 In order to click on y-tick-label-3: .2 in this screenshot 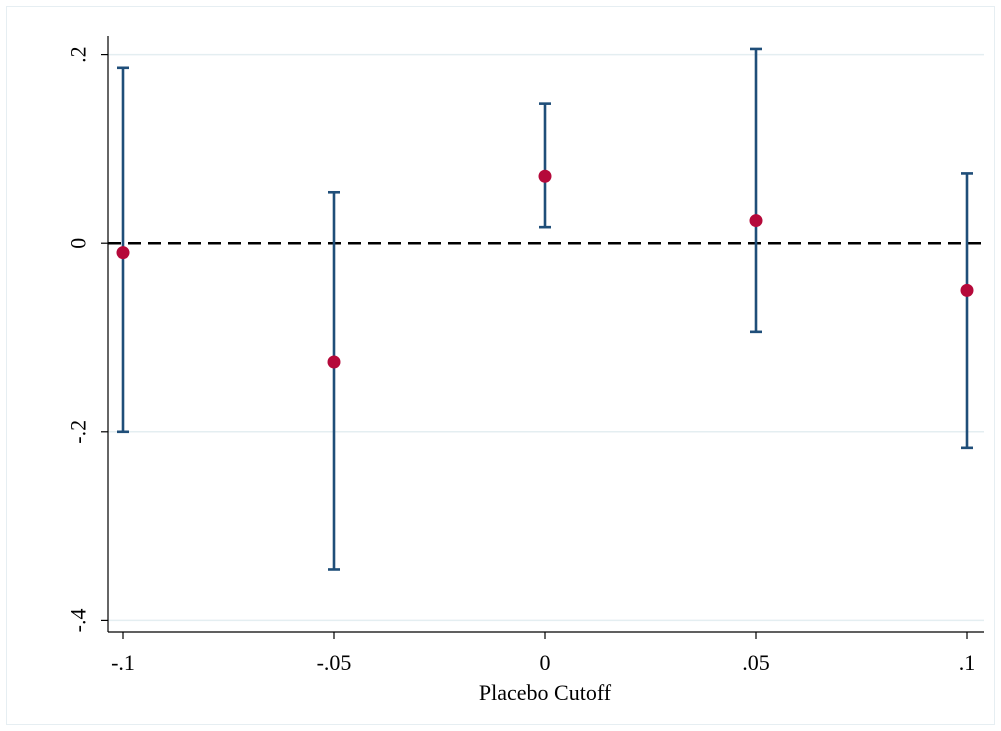, I will do `click(78, 54)`.